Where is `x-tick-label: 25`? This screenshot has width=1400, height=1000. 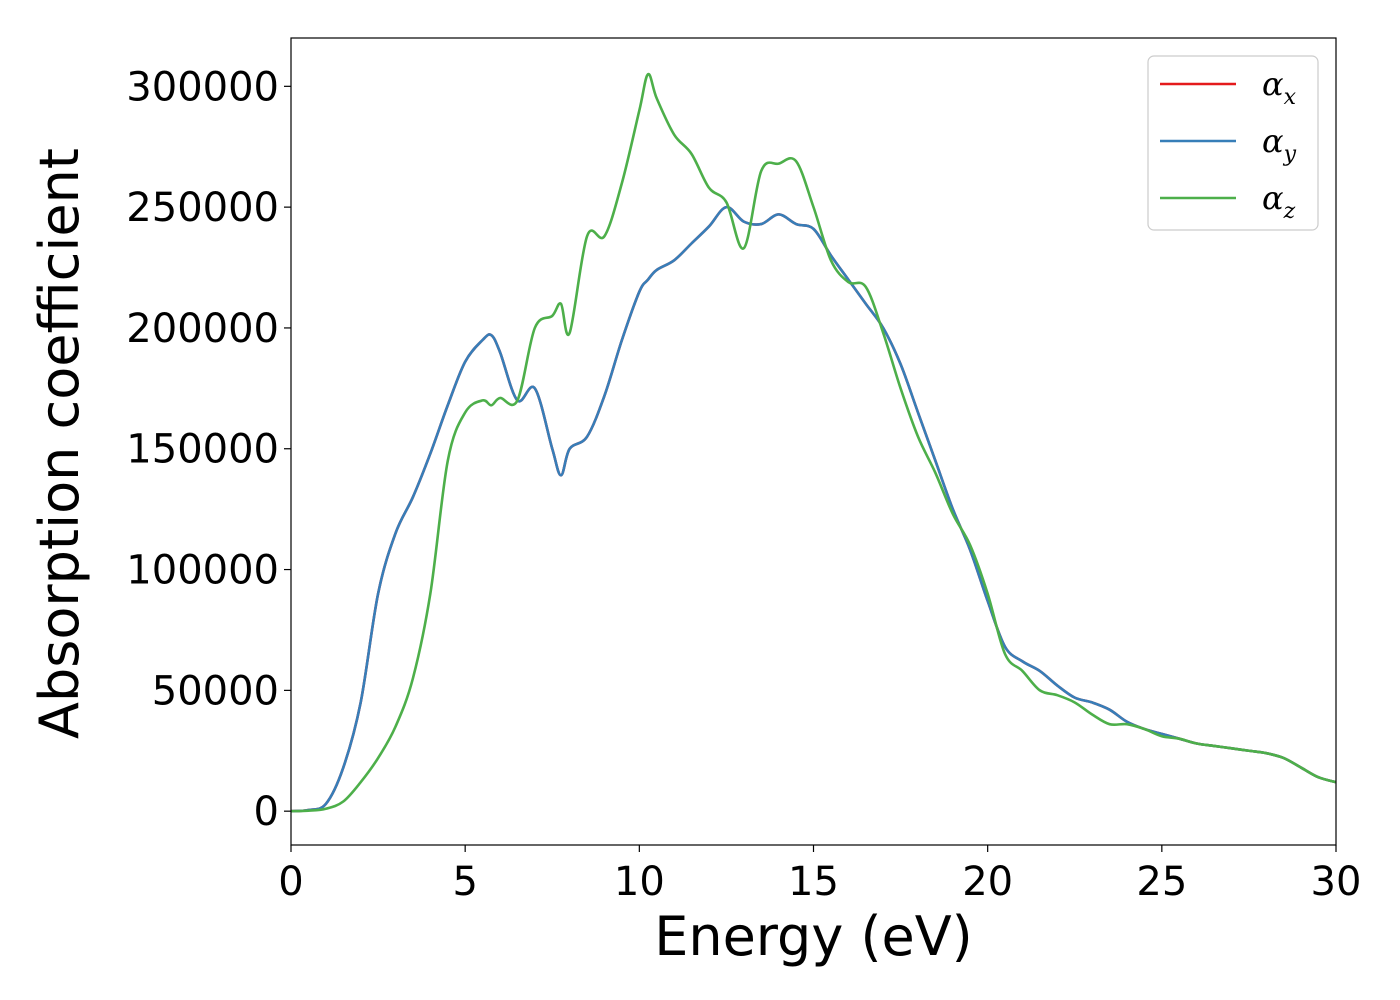 x-tick-label: 25 is located at coordinates (1161, 882).